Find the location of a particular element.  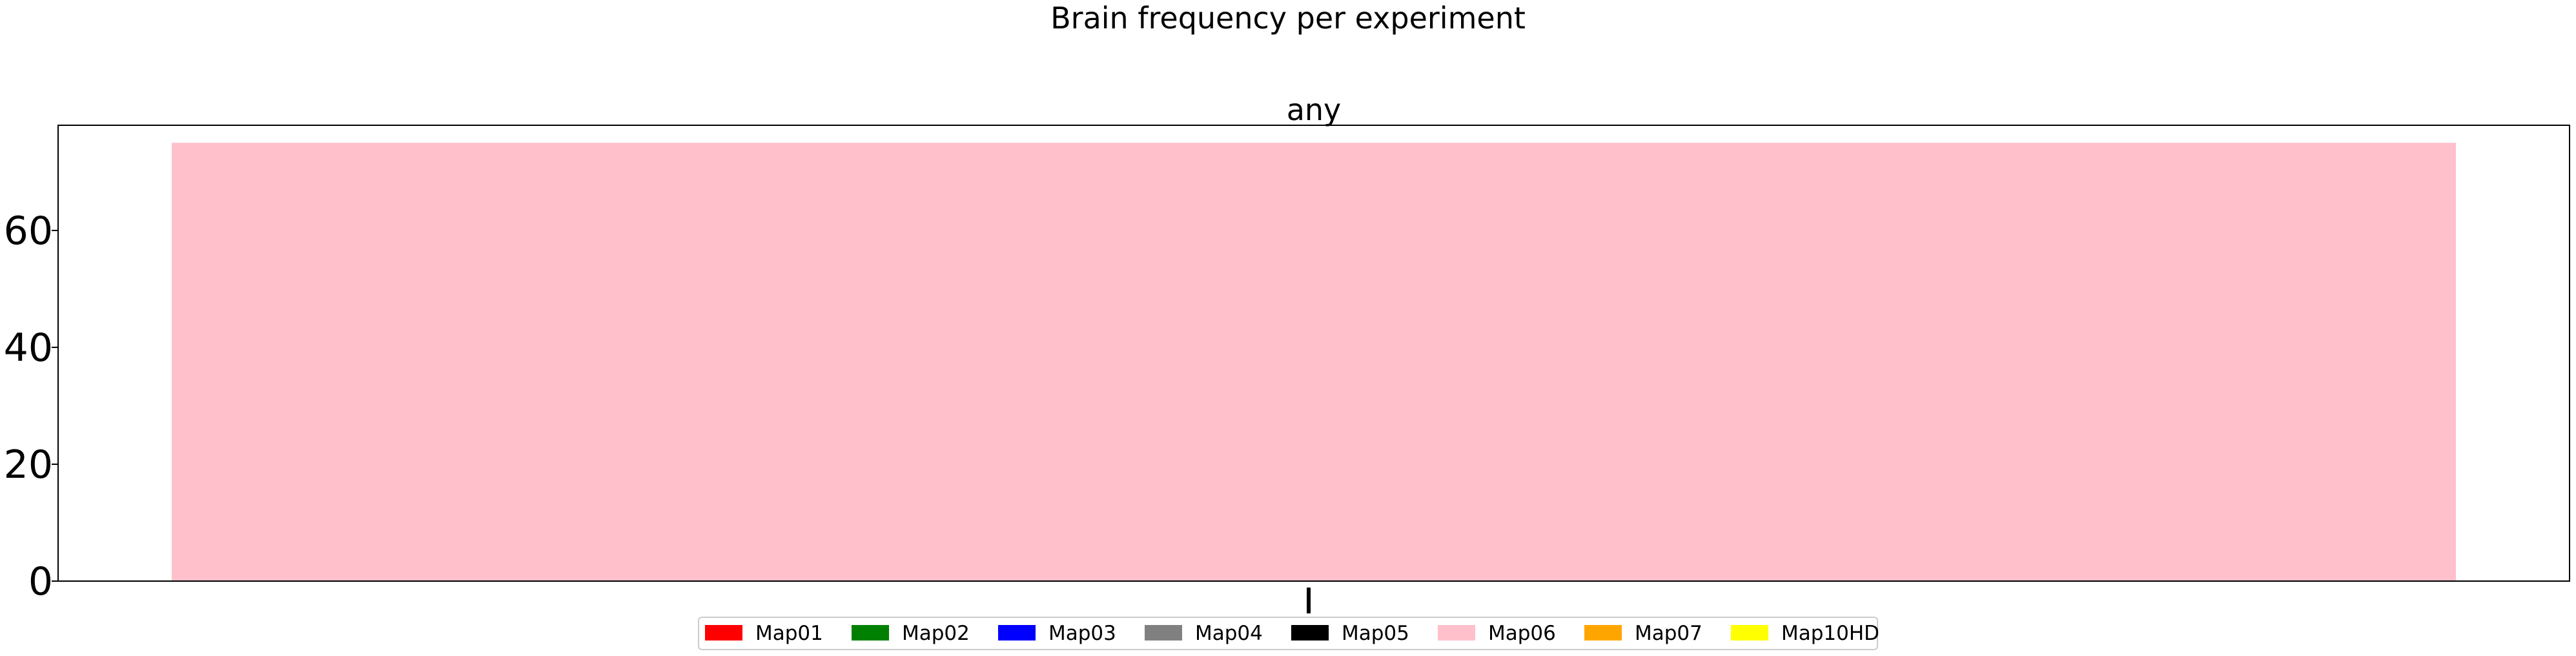

legend-swatch-map03 is located at coordinates (1017, 633).